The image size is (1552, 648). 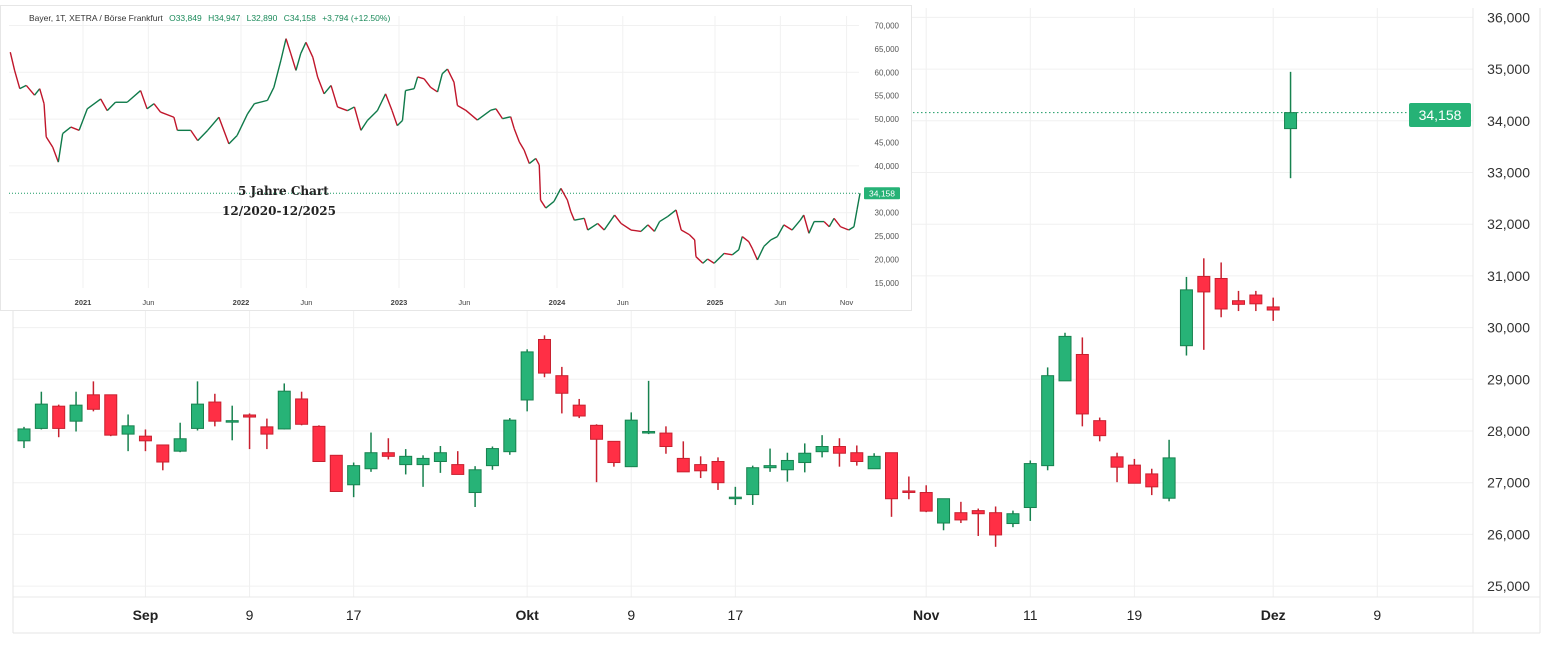 I want to click on inset-x-tick-label: Jun, so click(x=464, y=302).